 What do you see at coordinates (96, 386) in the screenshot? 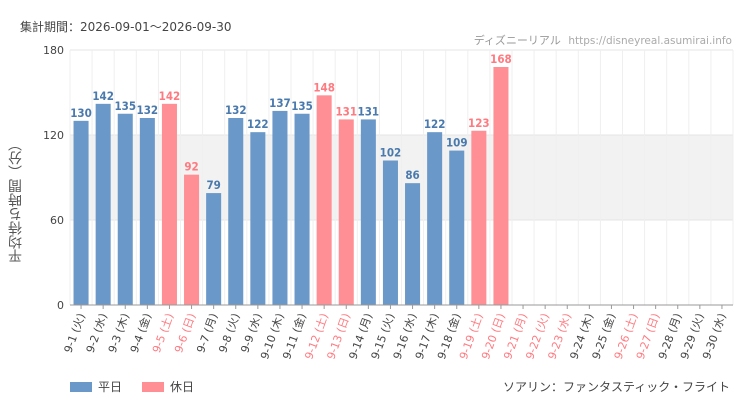
I see `legend-item-weekday: 平日` at bounding box center [96, 386].